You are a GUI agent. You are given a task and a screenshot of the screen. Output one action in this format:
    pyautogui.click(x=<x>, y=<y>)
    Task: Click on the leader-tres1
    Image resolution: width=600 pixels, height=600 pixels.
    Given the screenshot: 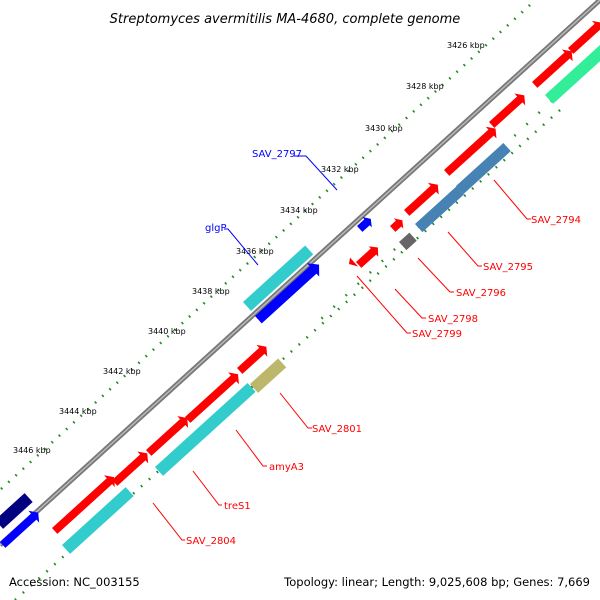 What is the action you would take?
    pyautogui.click(x=207, y=488)
    